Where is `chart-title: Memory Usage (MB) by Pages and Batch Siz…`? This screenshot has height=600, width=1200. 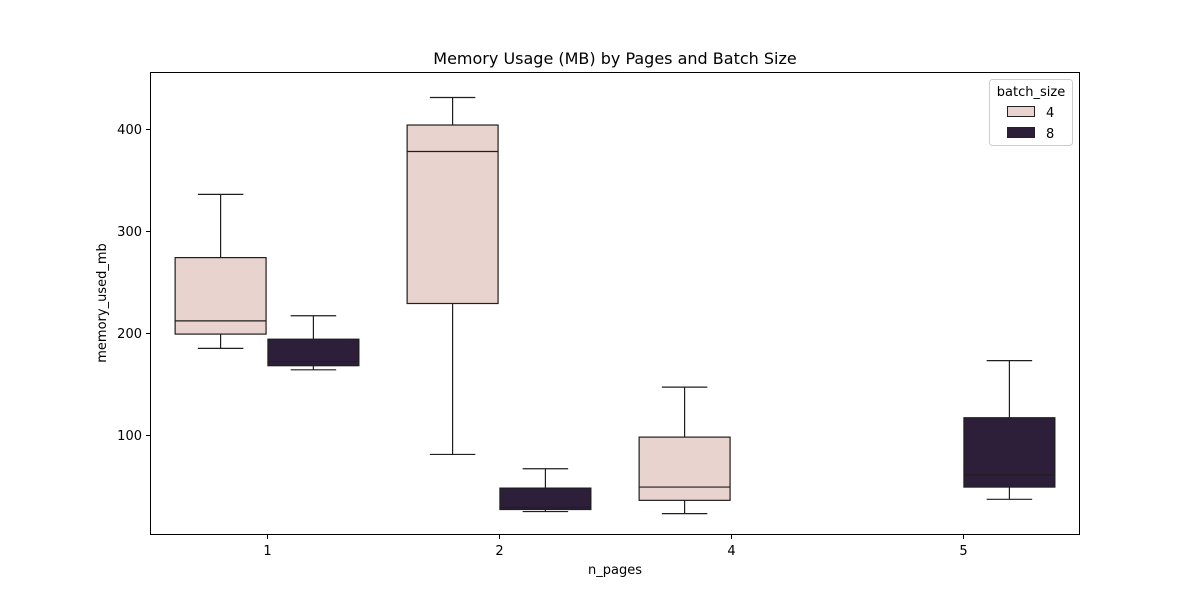
chart-title: Memory Usage (MB) by Pages and Batch Siz… is located at coordinates (614, 58).